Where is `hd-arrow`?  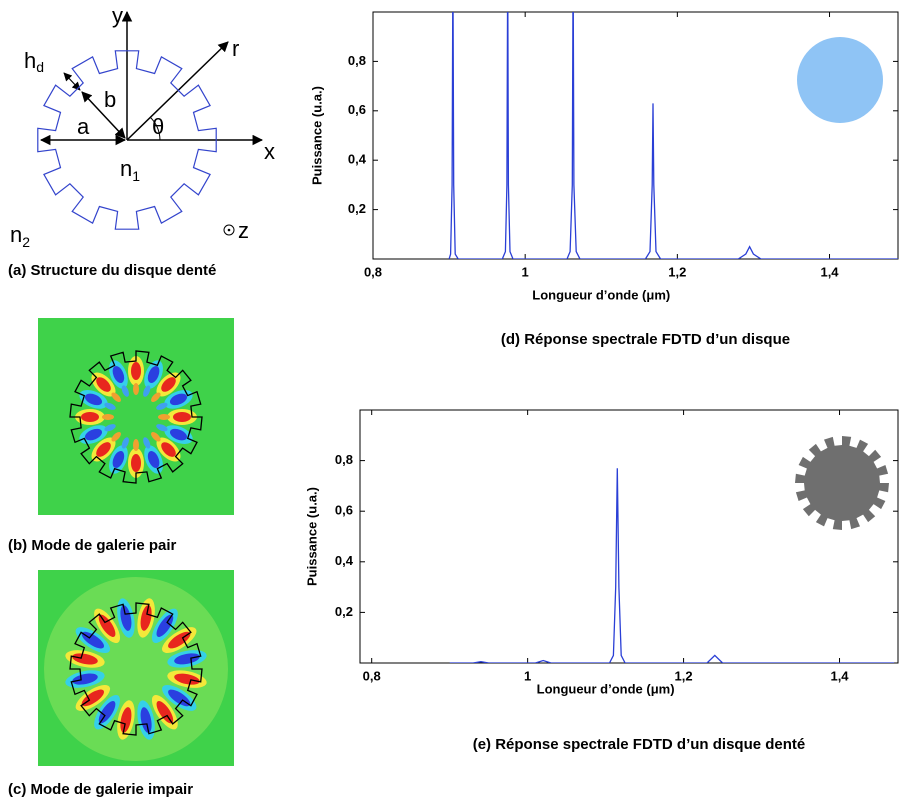
hd-arrow is located at coordinates (72, 81).